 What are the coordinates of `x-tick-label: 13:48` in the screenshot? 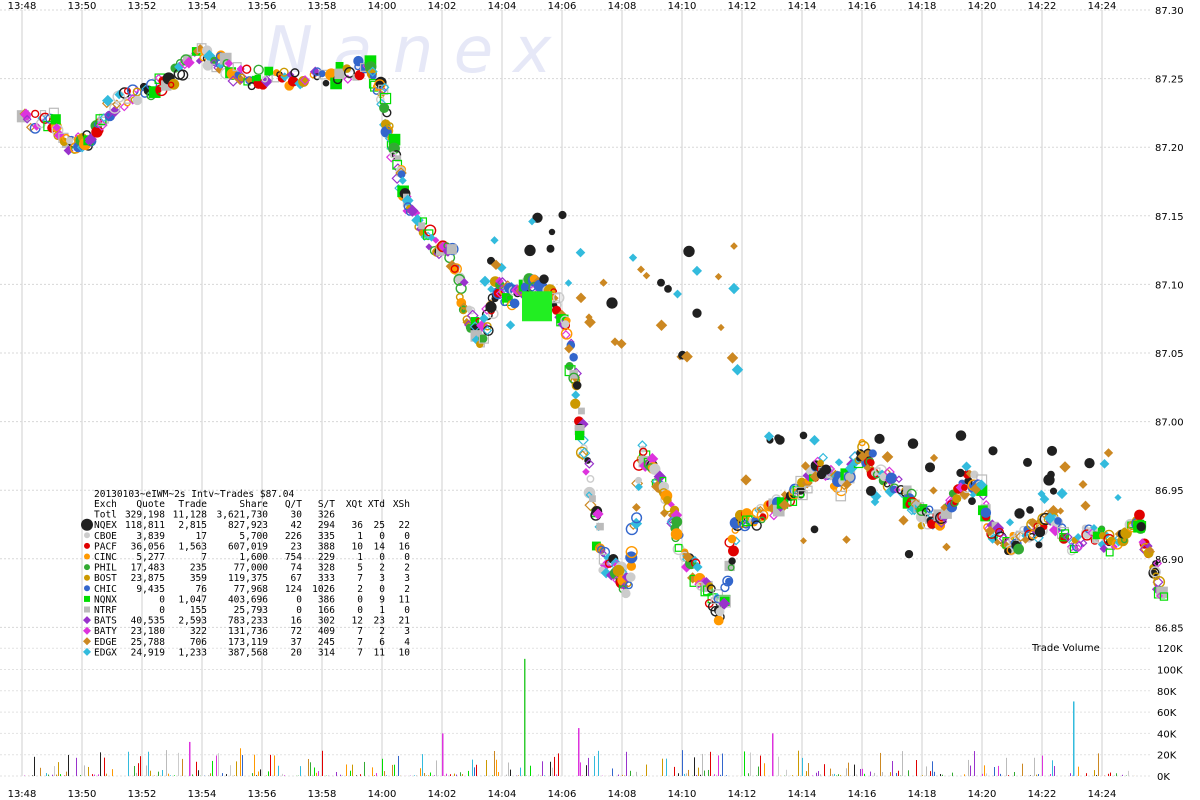 It's located at (22, 6).